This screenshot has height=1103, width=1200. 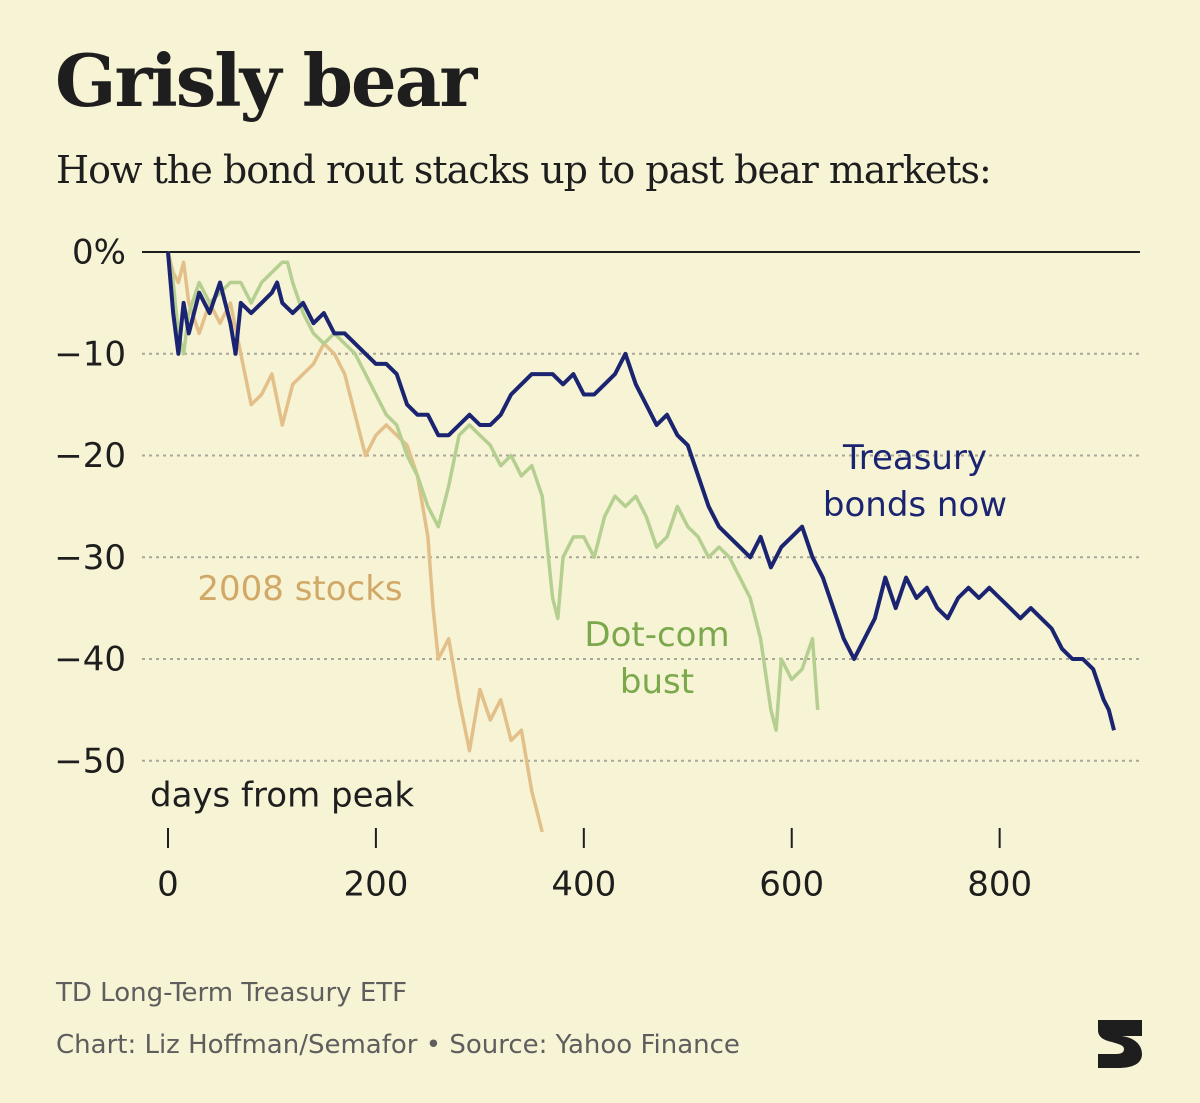 I want to click on chart-title: Grisly bear, so click(x=266, y=80).